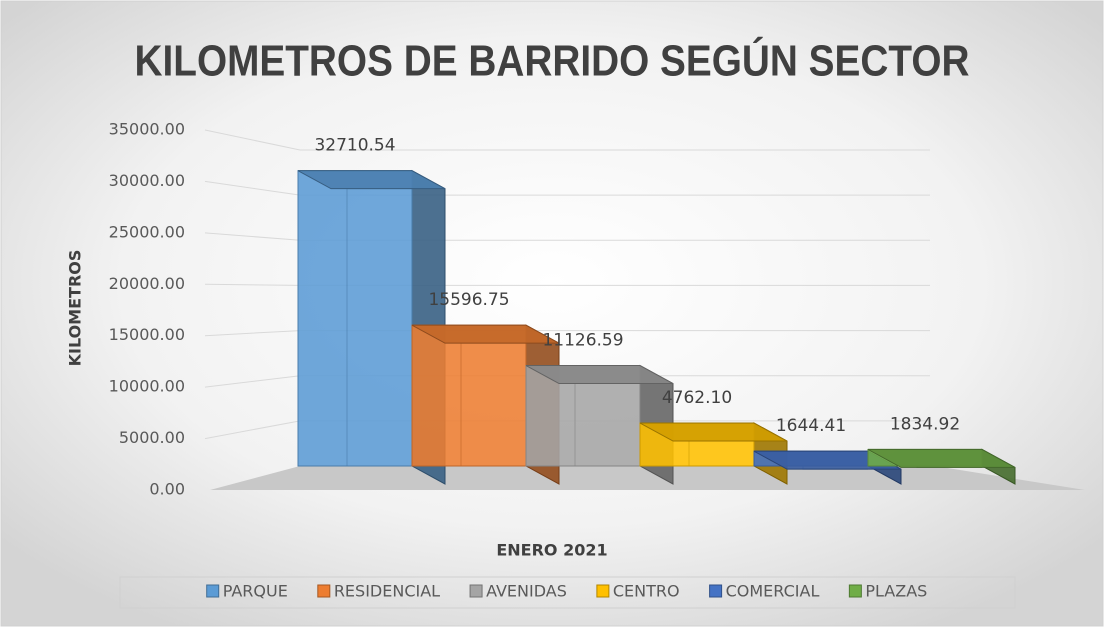 This screenshot has width=1104, height=627. Describe the element at coordinates (147, 283) in the screenshot. I see `y-tick-label: 20000.00` at that location.